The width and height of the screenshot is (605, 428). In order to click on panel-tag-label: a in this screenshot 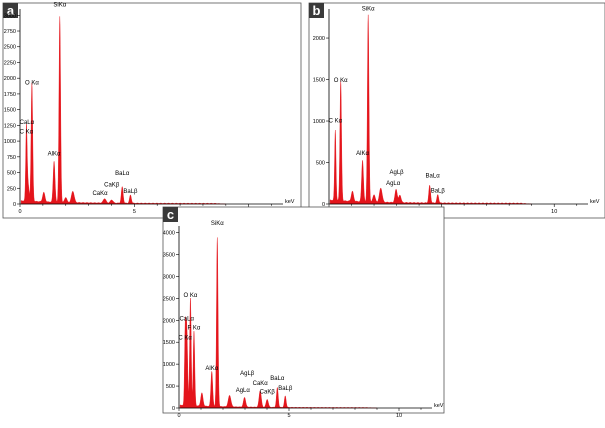, I will do `click(11, 10)`.